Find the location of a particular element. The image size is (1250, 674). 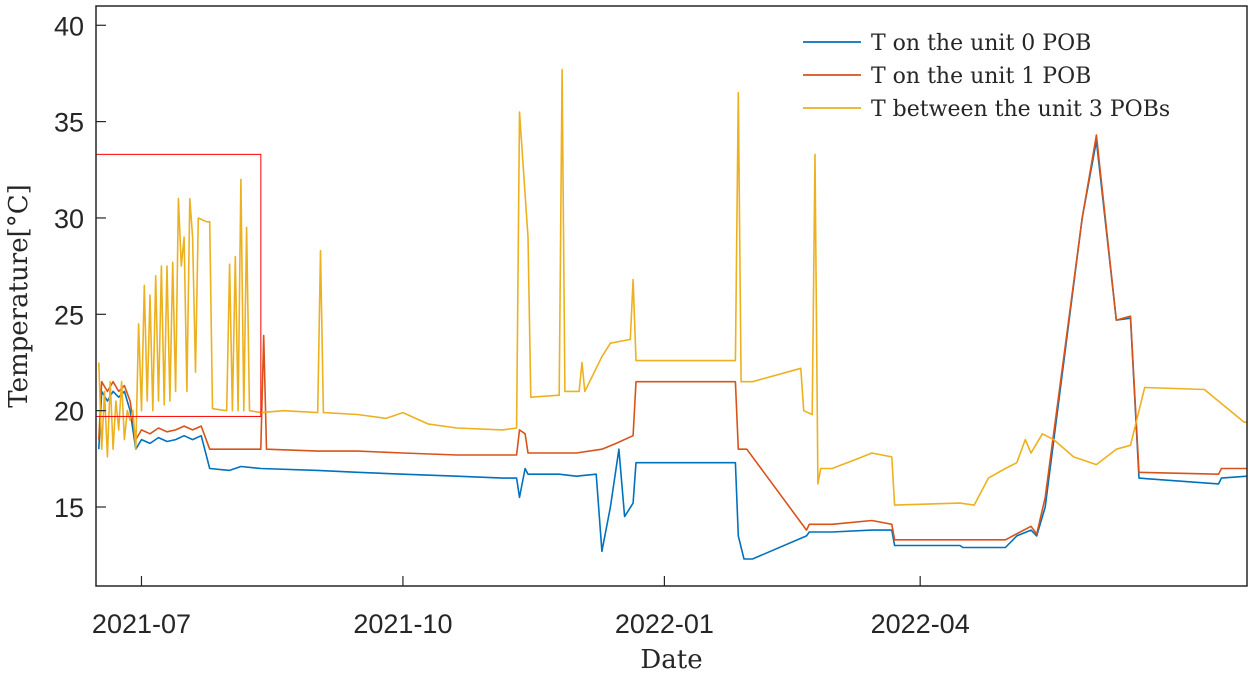

legend-entry-label: T between the unit 3 POBs is located at coordinates (1020, 109).